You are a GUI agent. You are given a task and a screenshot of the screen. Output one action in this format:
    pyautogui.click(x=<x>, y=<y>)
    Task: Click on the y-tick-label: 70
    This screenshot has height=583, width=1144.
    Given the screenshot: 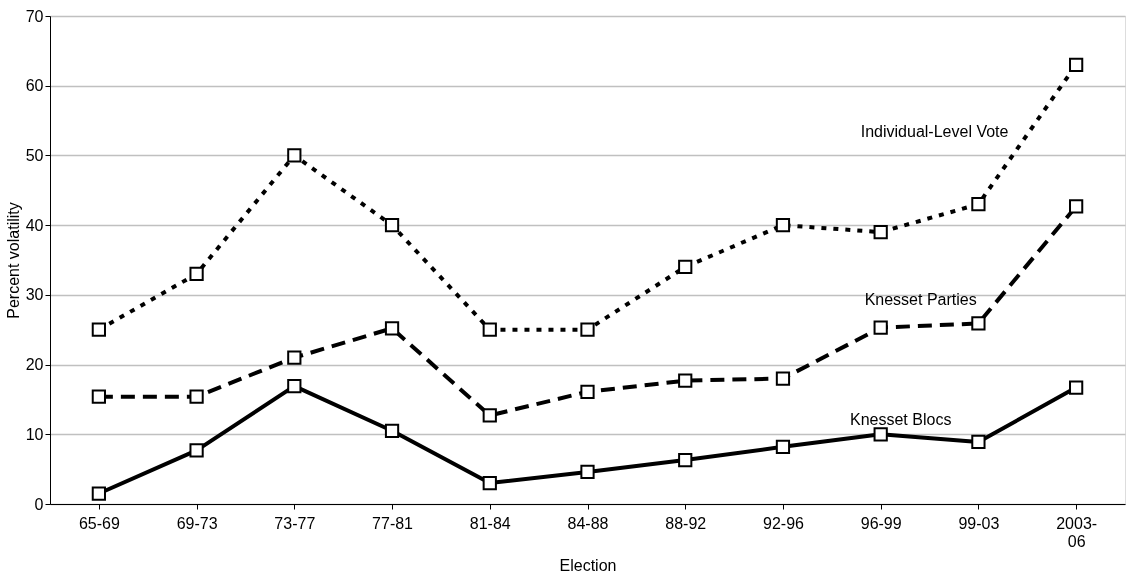 What is the action you would take?
    pyautogui.click(x=34, y=16)
    